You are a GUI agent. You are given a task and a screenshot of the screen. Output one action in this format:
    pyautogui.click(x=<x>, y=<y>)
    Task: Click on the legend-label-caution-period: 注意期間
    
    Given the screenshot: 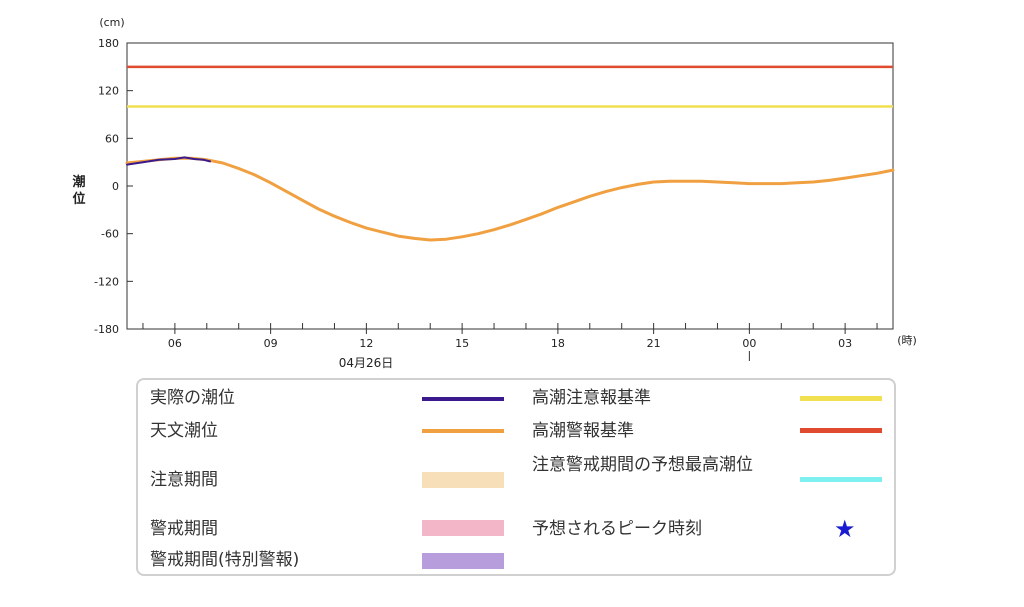 What is the action you would take?
    pyautogui.click(x=184, y=480)
    